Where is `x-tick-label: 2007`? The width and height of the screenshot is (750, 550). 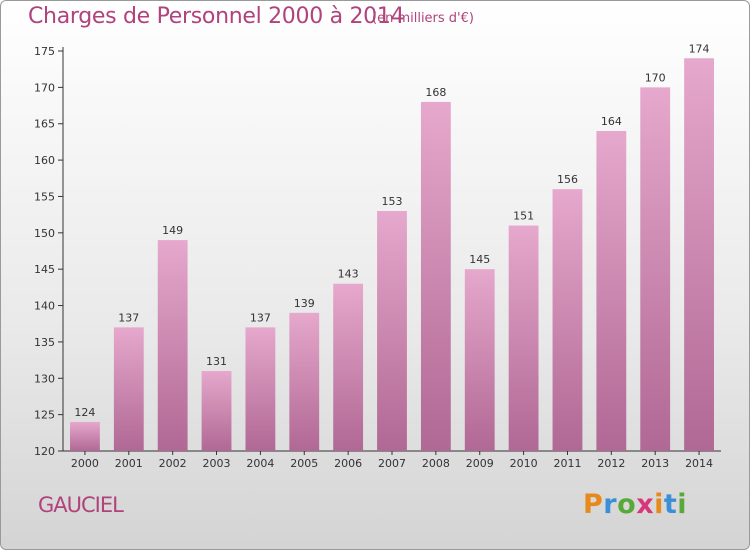 x-tick-label: 2007 is located at coordinates (392, 463).